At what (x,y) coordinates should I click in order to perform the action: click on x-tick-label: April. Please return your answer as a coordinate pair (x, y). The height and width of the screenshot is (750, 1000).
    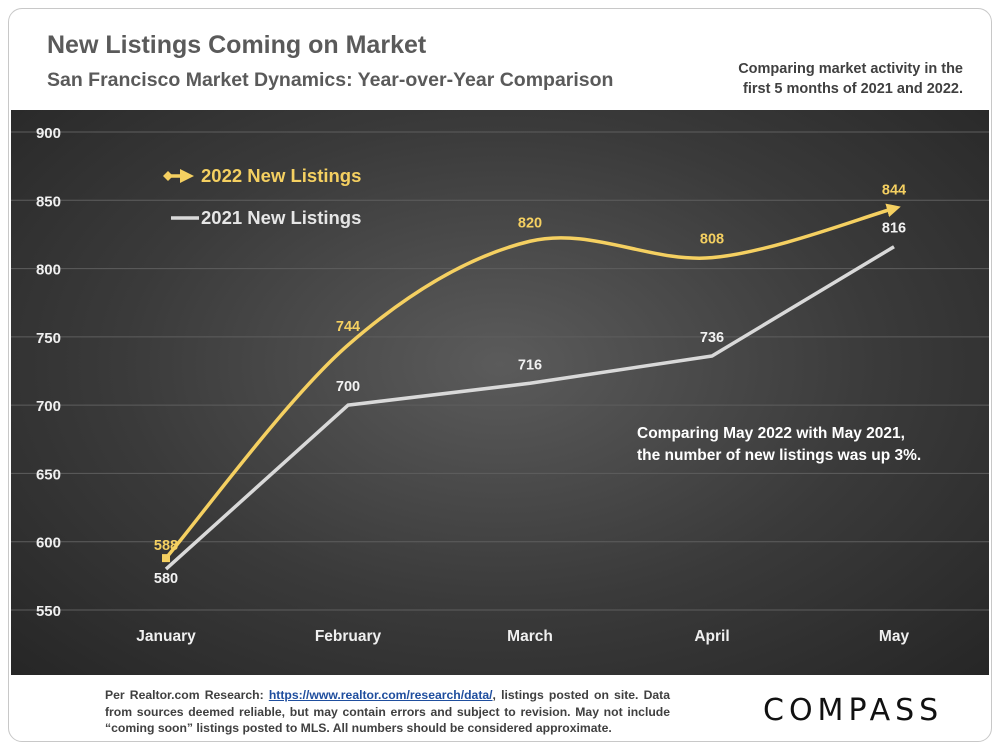
    Looking at the image, I should click on (711, 636).